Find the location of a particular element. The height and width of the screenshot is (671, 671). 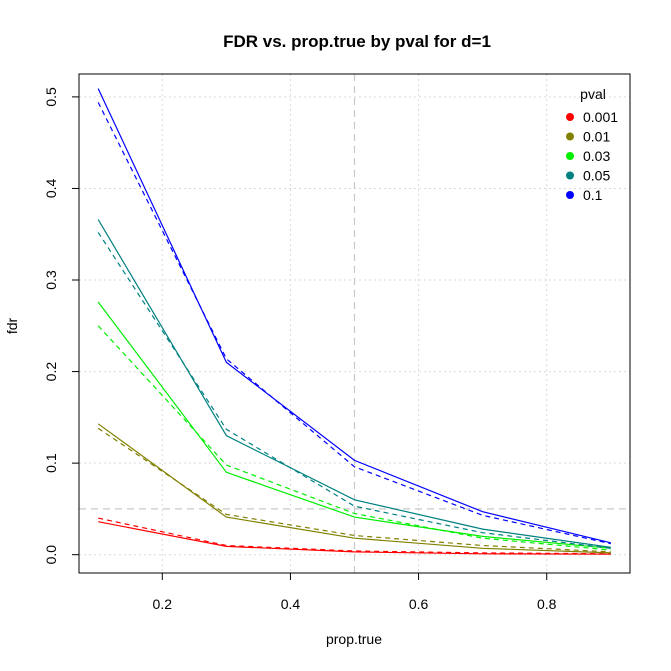

x-tick-label-2: 0.6 is located at coordinates (419, 604).